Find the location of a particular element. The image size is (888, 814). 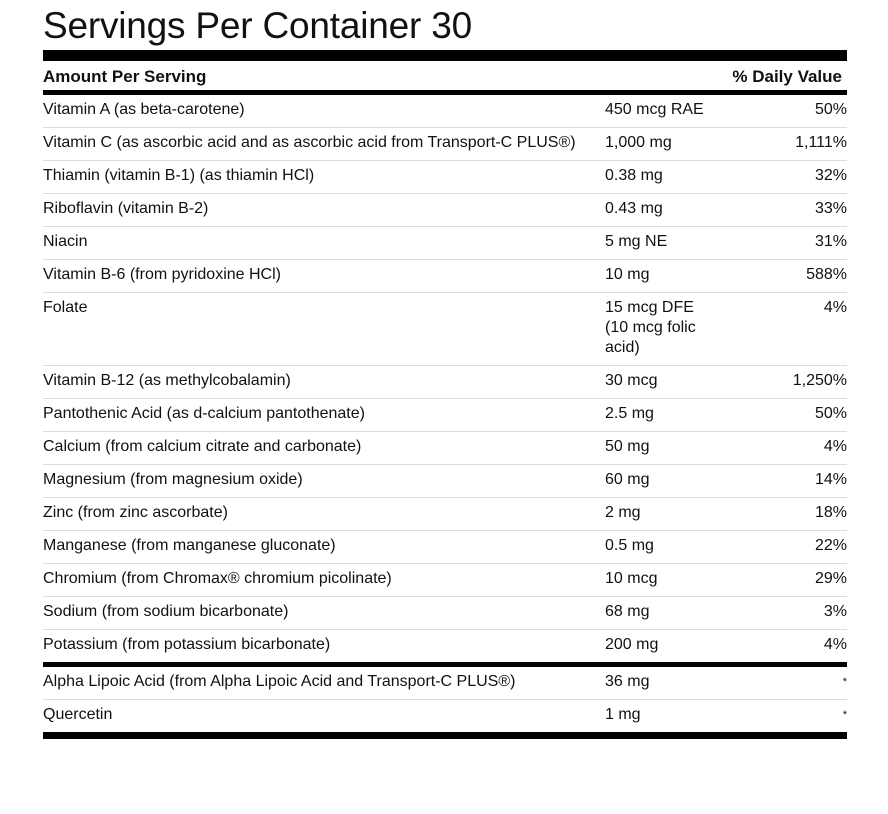

table-row: Folate 15 mcg DFE (10 mcg folic acid) 4% is located at coordinates (445, 329).